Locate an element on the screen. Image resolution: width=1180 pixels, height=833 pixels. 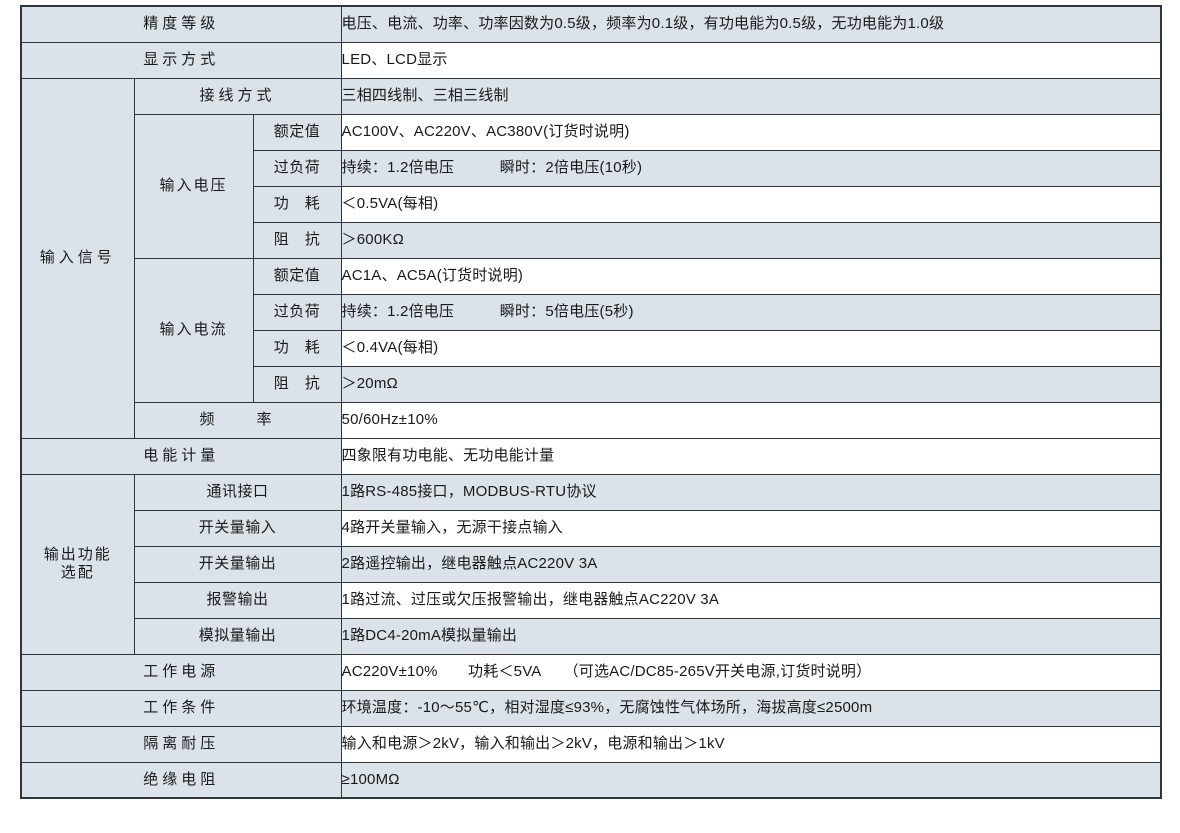
table-row: 隔离耐压 输入和电源＞2kV，输入和输出＞2kV，电源和输出＞1kV is located at coordinates (591, 744).